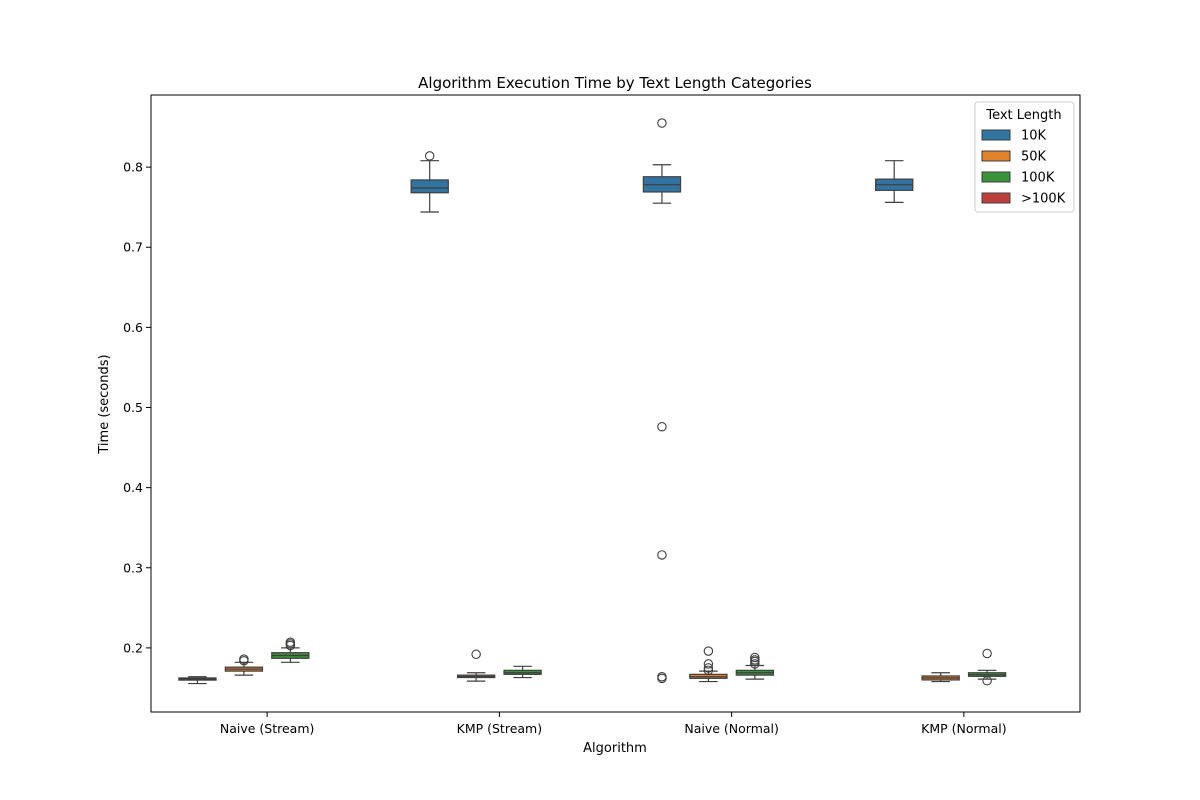 The height and width of the screenshot is (800, 1200). I want to click on box-10K-Naive (Stream), so click(197, 680).